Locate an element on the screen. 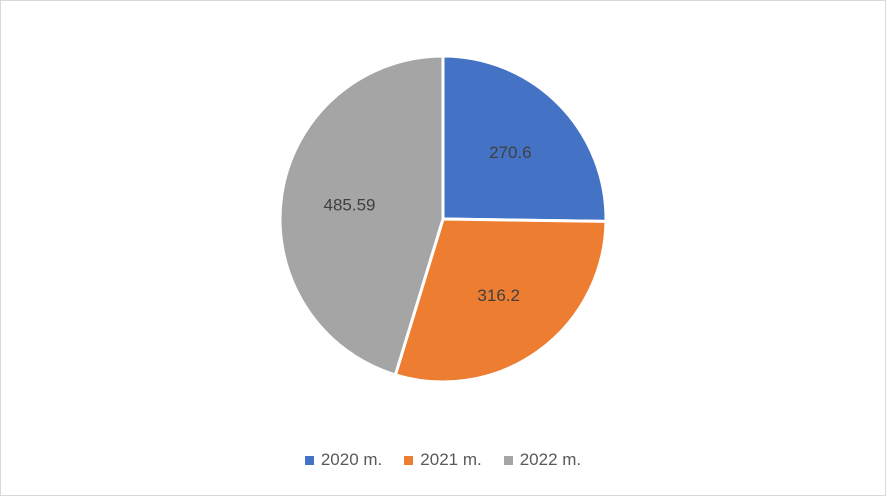 Image resolution: width=886 pixels, height=496 pixels. data-label-2: 485.59 is located at coordinates (349, 205).